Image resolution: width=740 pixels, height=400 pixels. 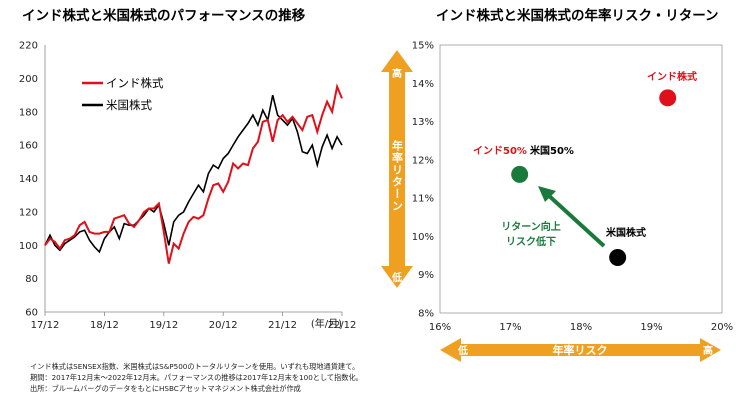 What do you see at coordinates (500, 151) in the screenshot?
I see `point-label-mix-india: インド50%` at bounding box center [500, 151].